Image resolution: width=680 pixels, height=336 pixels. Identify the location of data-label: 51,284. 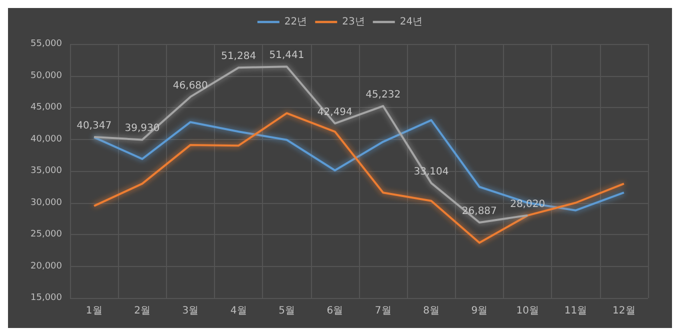
(238, 56).